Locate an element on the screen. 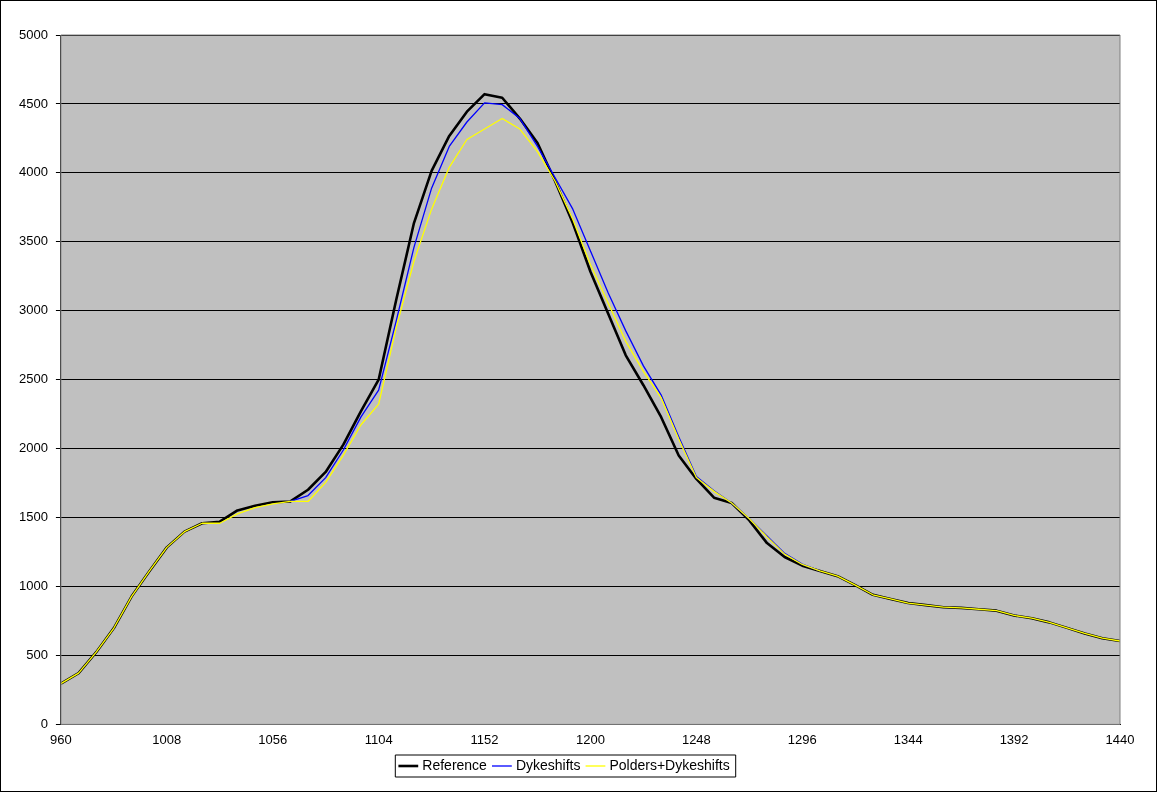 This screenshot has width=1157, height=792. x-tick-label: 1152 is located at coordinates (484, 739).